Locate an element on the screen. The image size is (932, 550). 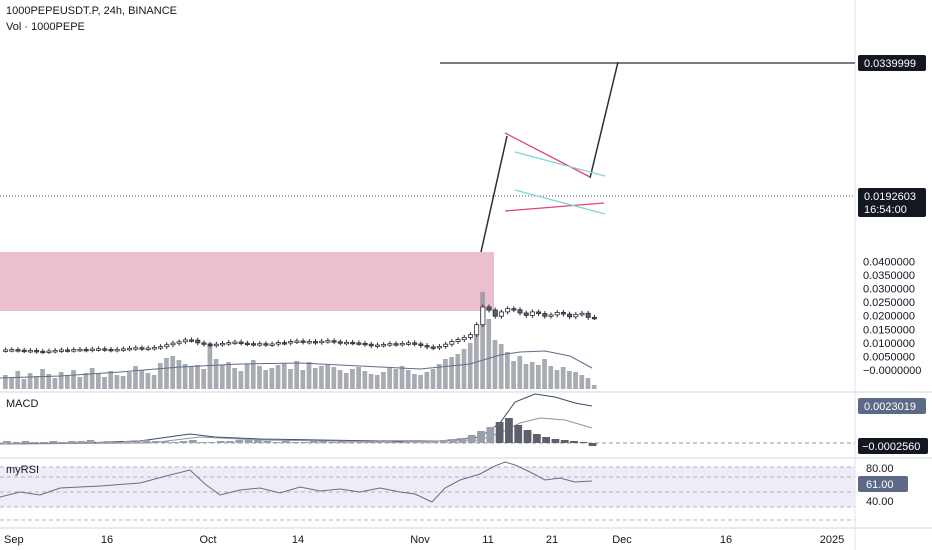
projection-line is located at coordinates (604, 120).